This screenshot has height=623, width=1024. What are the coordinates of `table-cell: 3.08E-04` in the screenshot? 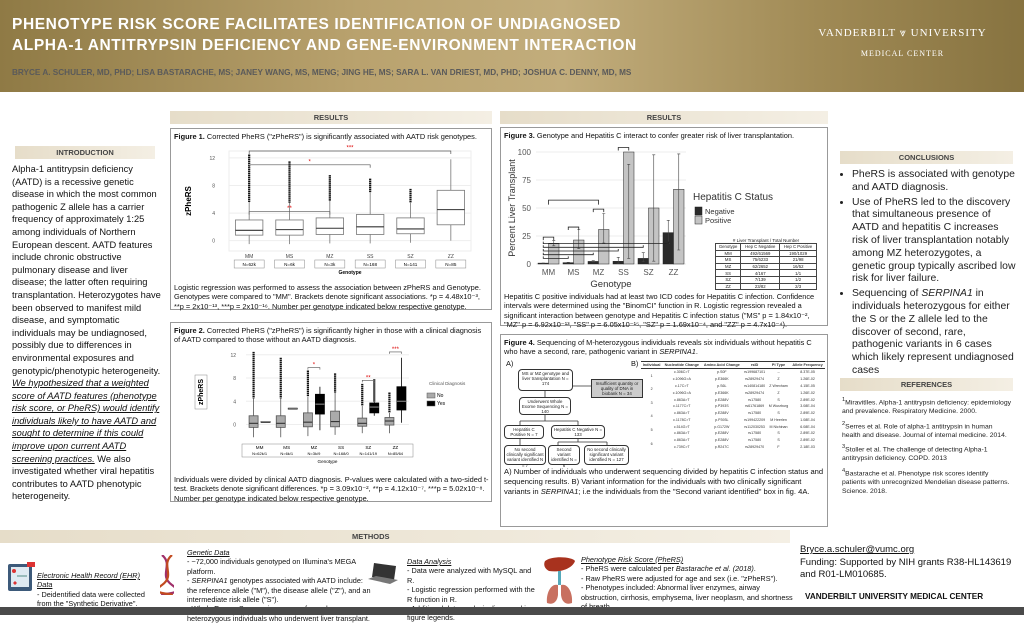 It's located at (807, 406).